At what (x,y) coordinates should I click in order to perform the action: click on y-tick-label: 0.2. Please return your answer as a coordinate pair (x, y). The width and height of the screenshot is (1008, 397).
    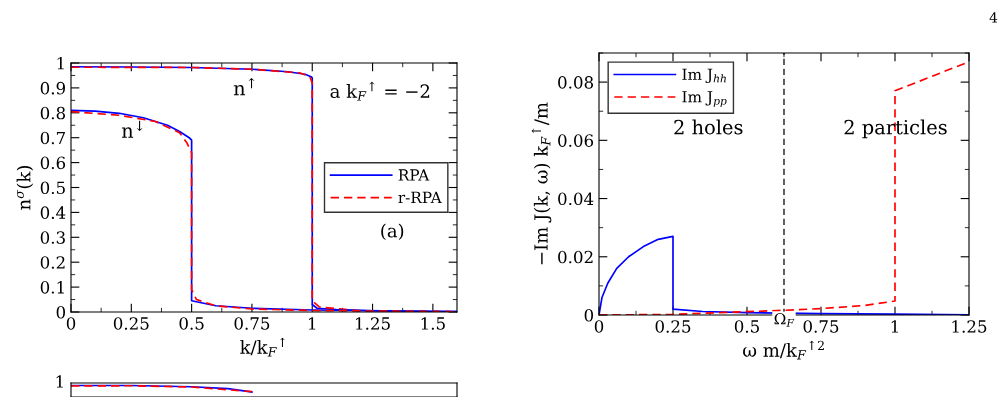
    Looking at the image, I should click on (52, 262).